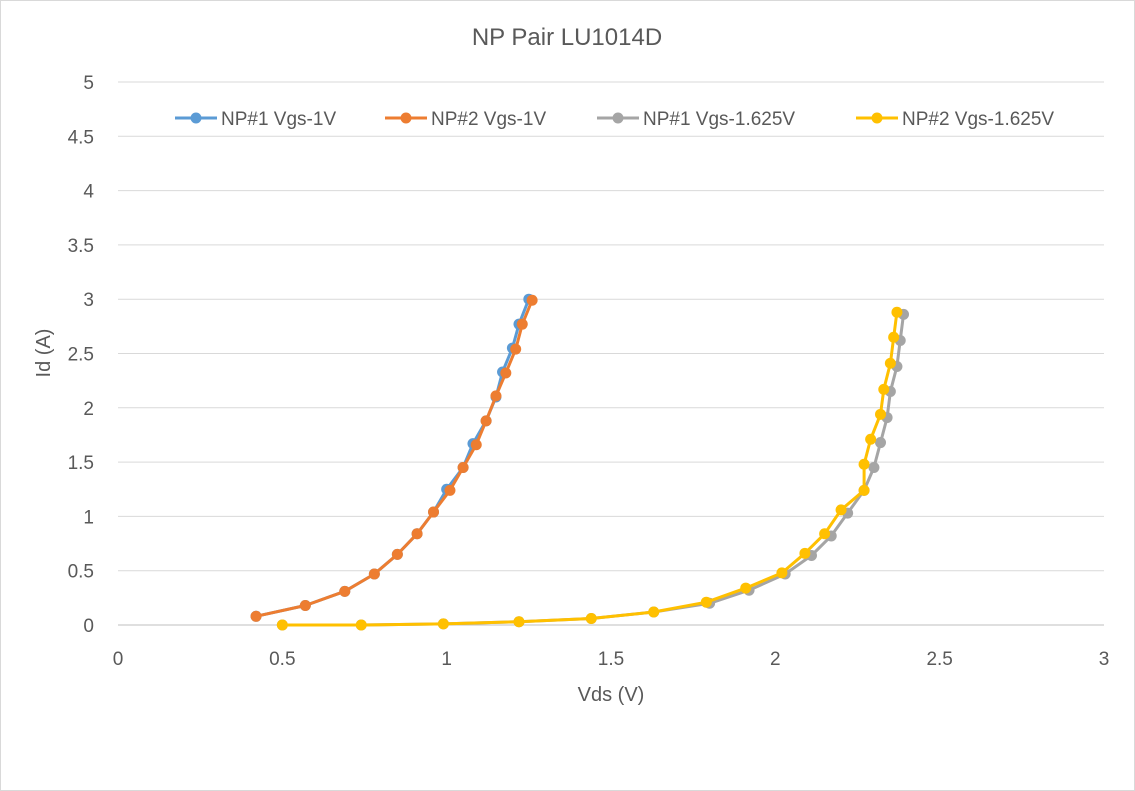 The width and height of the screenshot is (1135, 791). I want to click on legend-item: NP#2 Vgs-1V, so click(465, 119).